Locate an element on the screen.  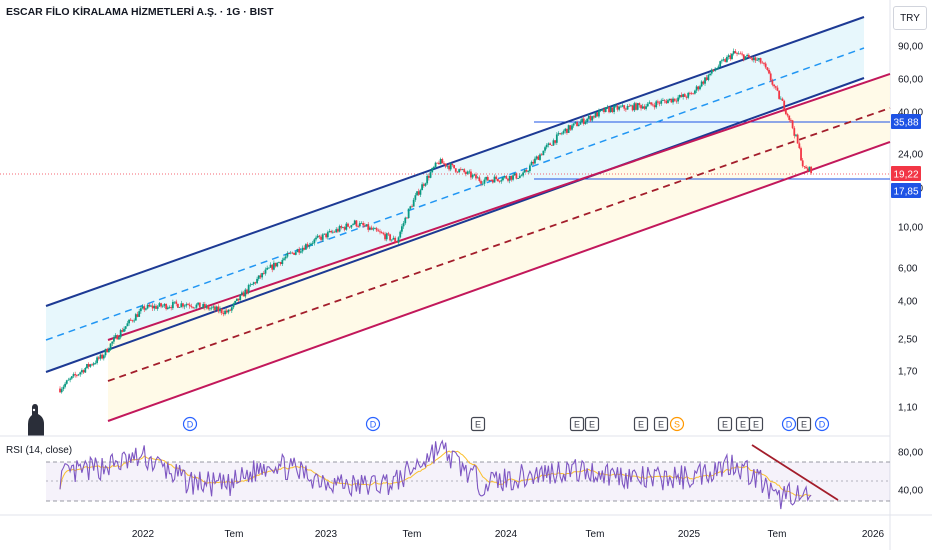
event-marker-s: S is located at coordinates (677, 424).